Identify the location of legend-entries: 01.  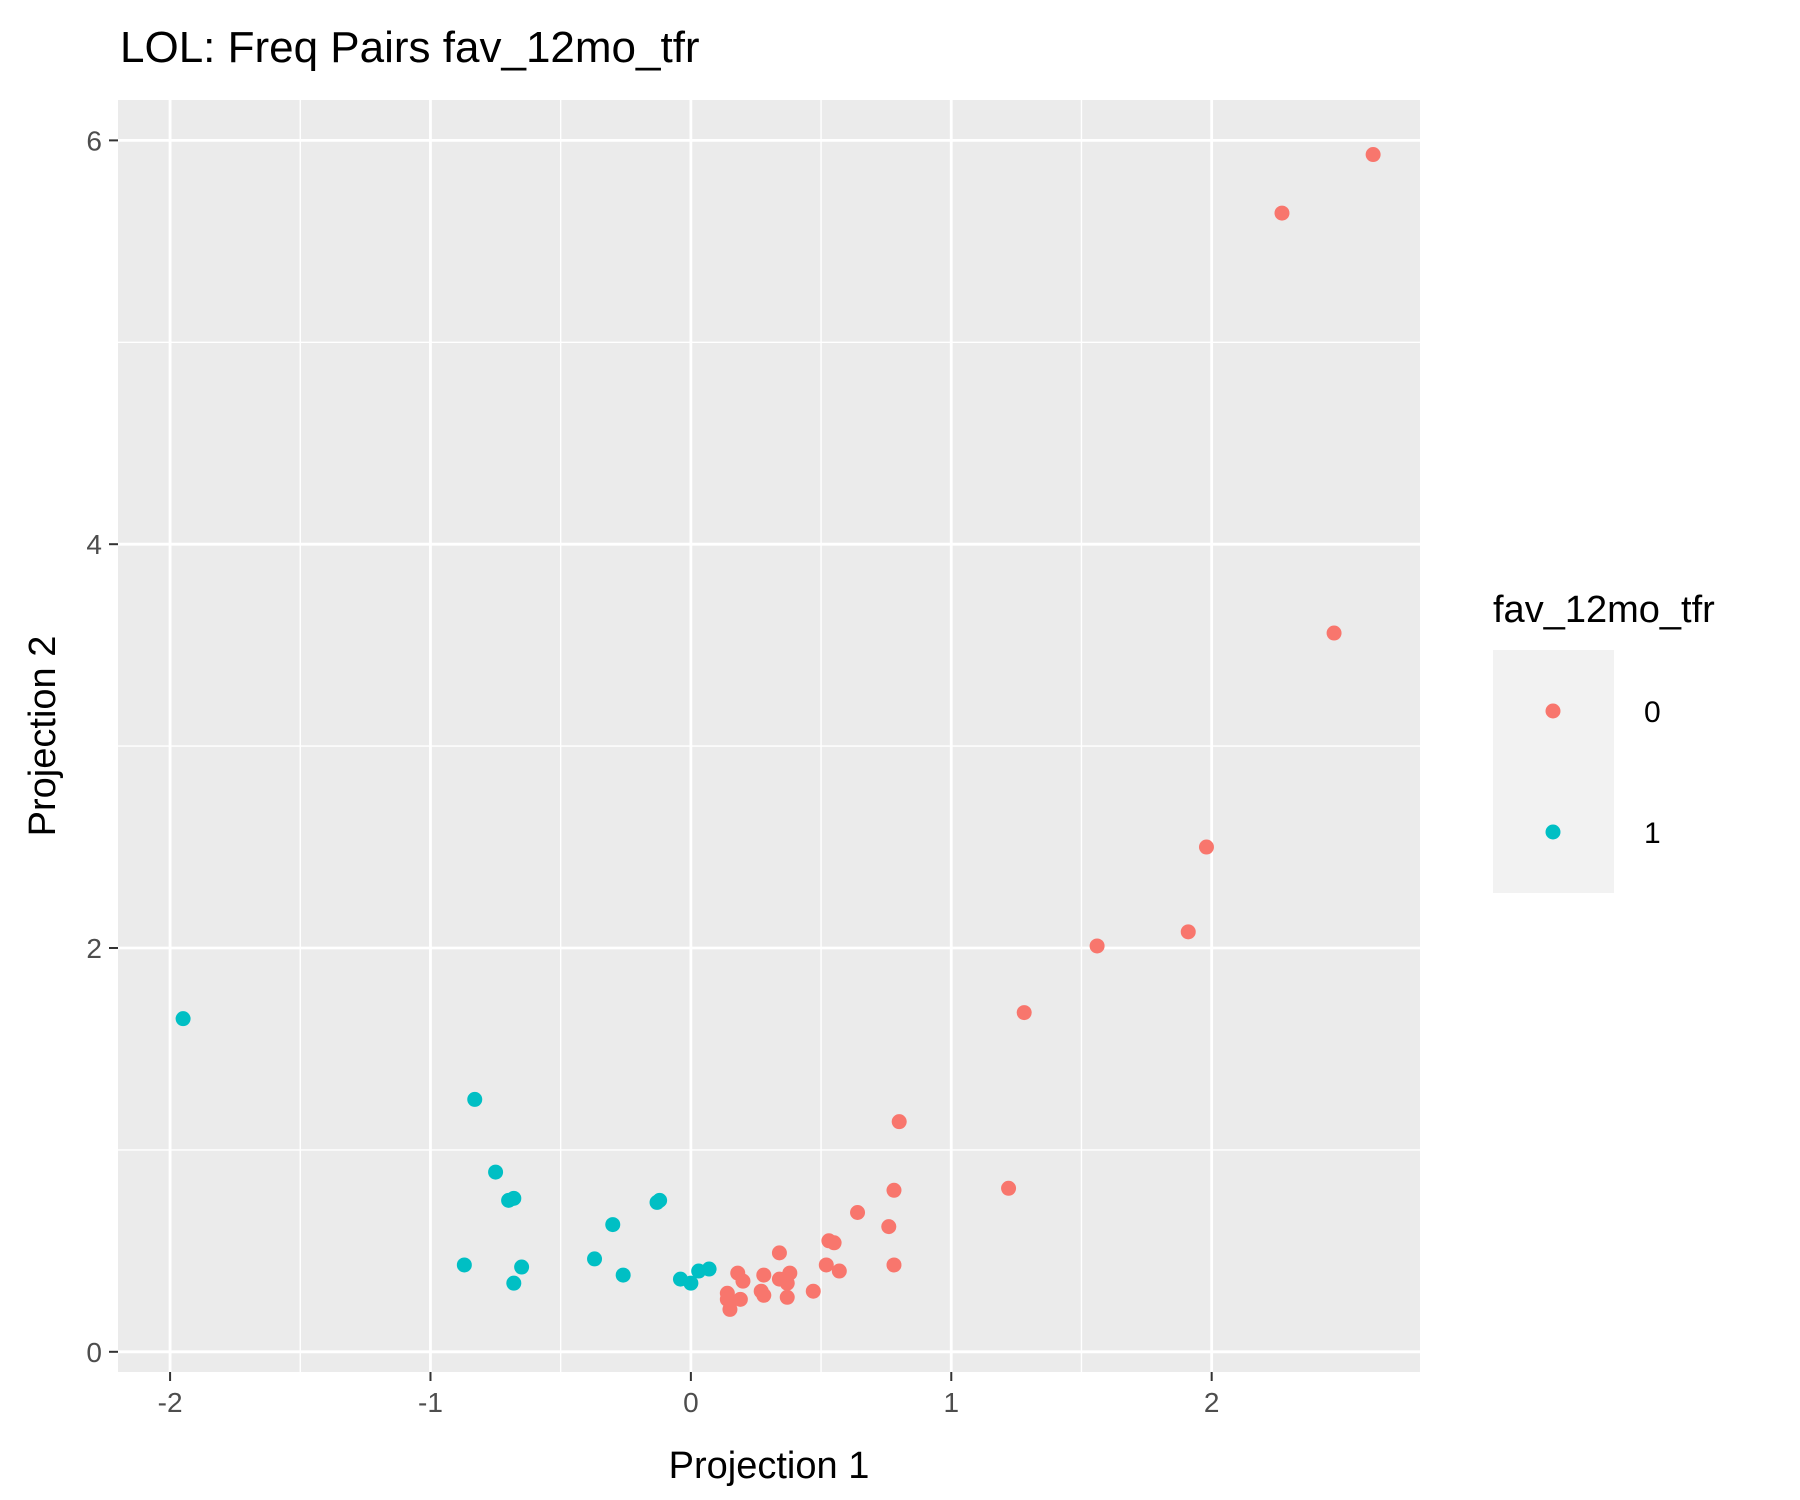
(1603, 773).